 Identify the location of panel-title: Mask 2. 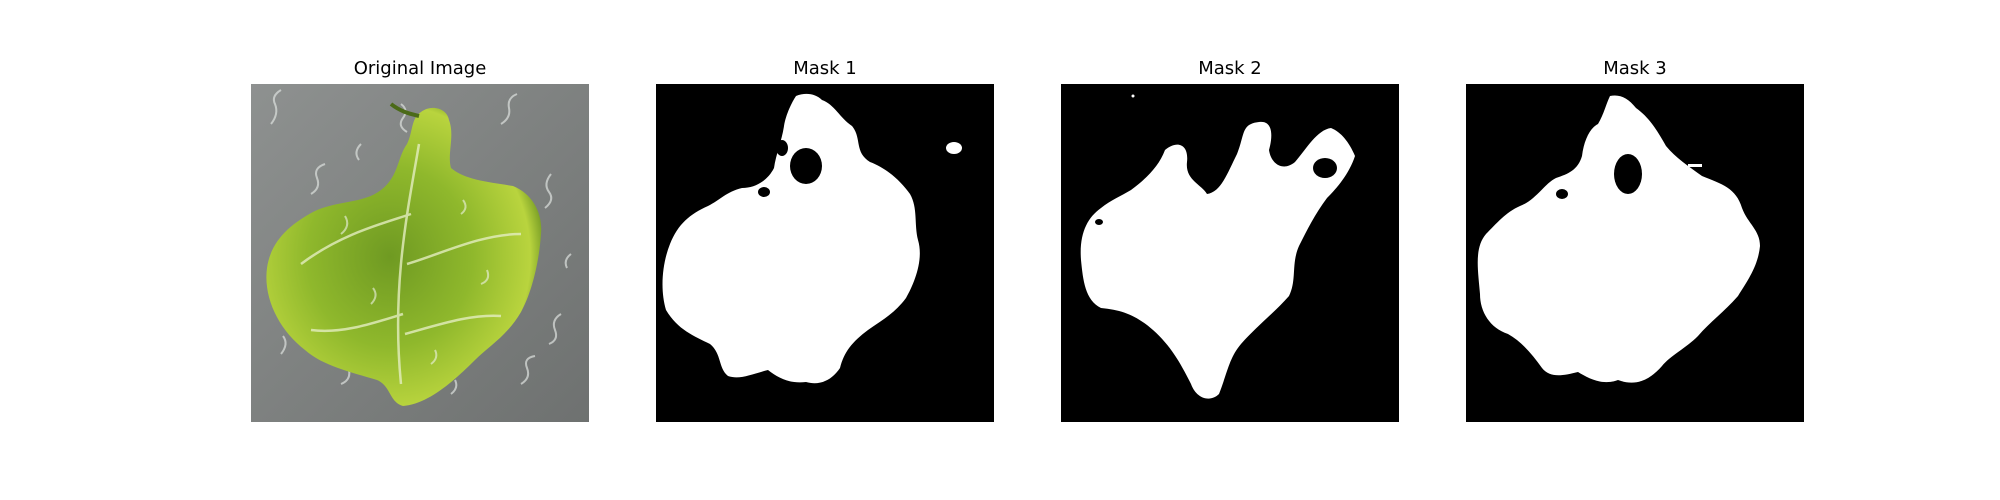
(1230, 68).